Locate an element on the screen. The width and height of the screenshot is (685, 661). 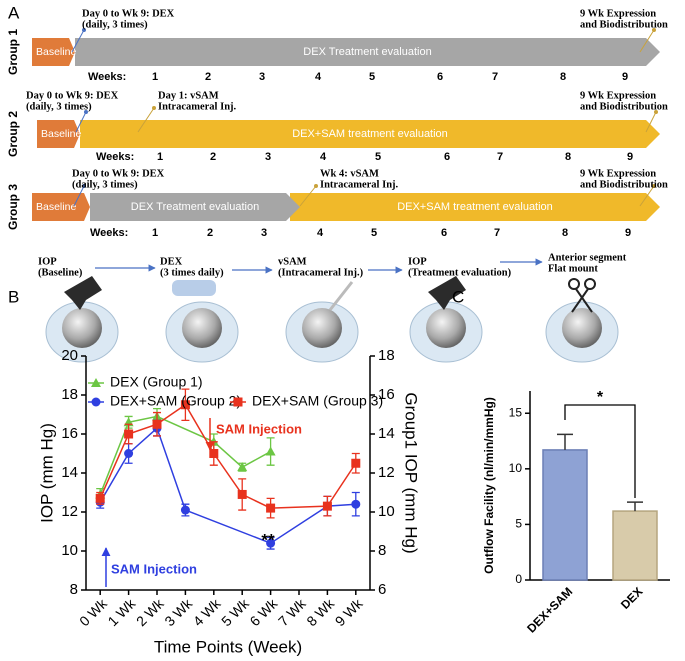
y-tick-label: 16 is located at coordinates (69, 433).